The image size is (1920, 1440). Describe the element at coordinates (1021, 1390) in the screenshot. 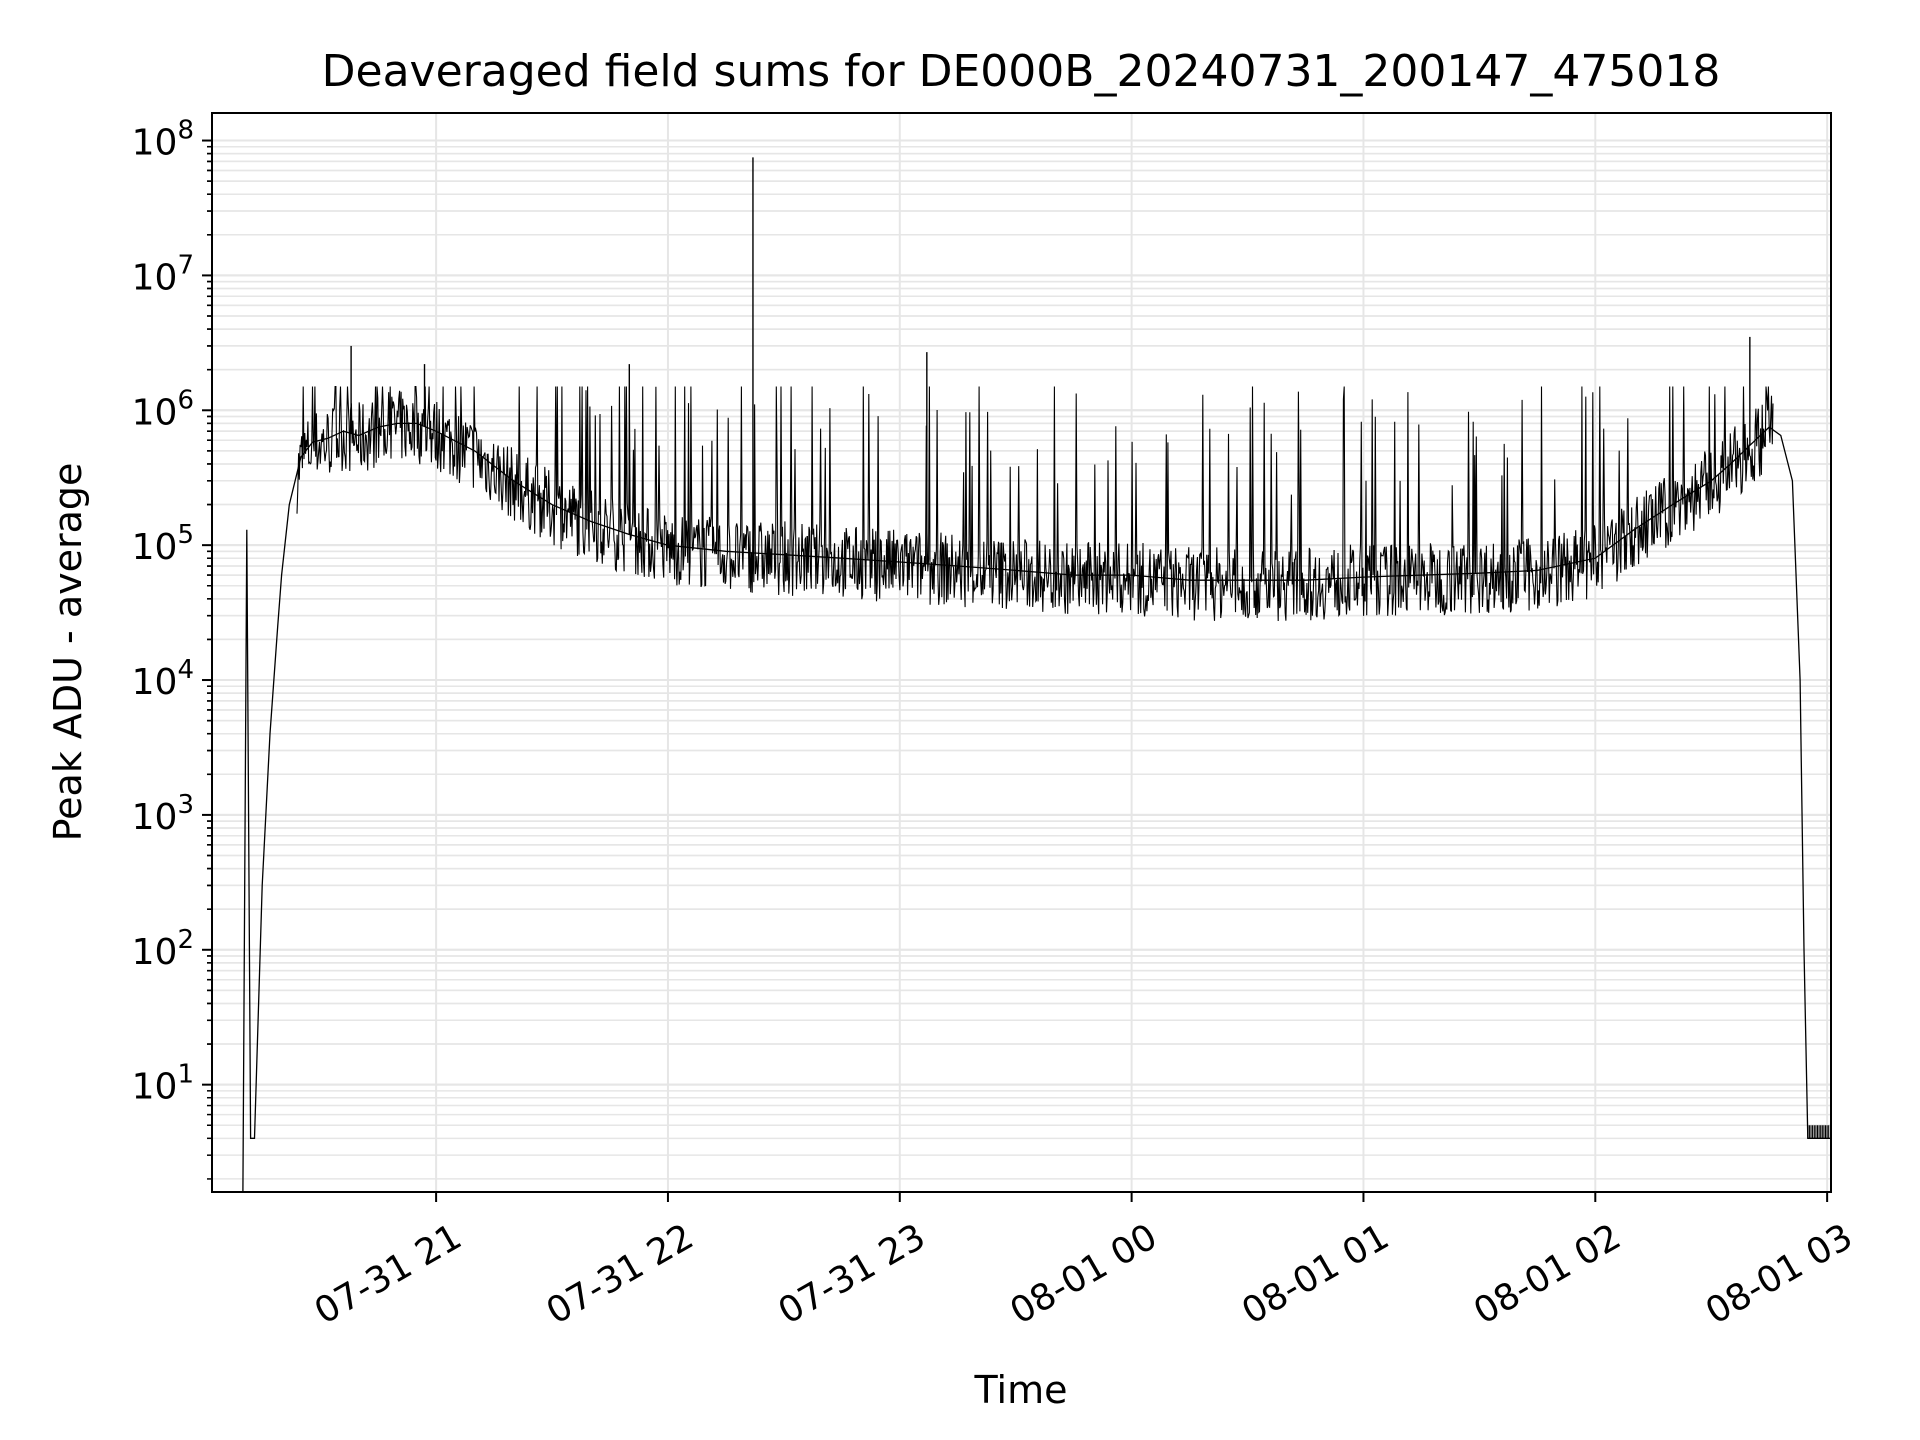

I see `x-axis-label: Time` at that location.